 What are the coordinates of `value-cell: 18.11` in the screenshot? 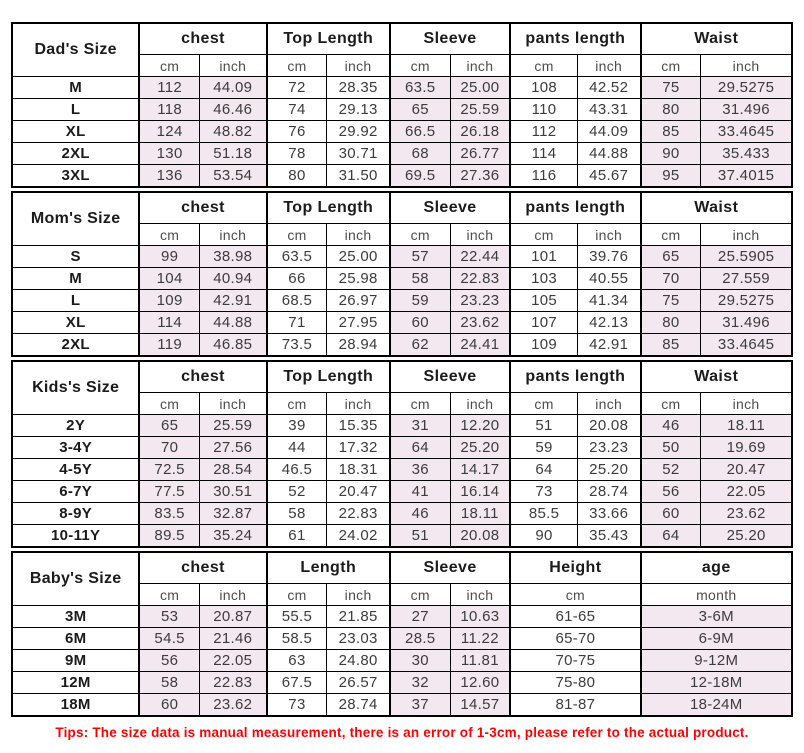 It's located at (480, 513).